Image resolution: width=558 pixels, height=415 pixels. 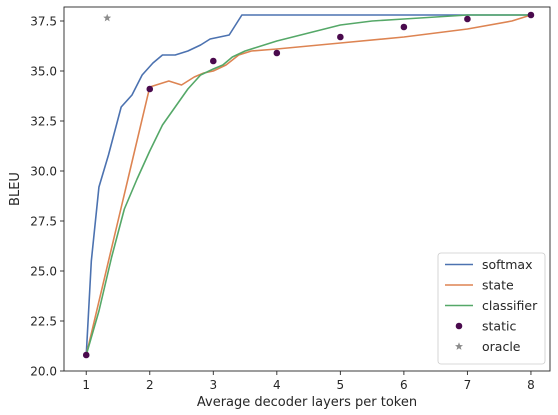 I want to click on legend-label-softmax: softmax, so click(x=507, y=264).